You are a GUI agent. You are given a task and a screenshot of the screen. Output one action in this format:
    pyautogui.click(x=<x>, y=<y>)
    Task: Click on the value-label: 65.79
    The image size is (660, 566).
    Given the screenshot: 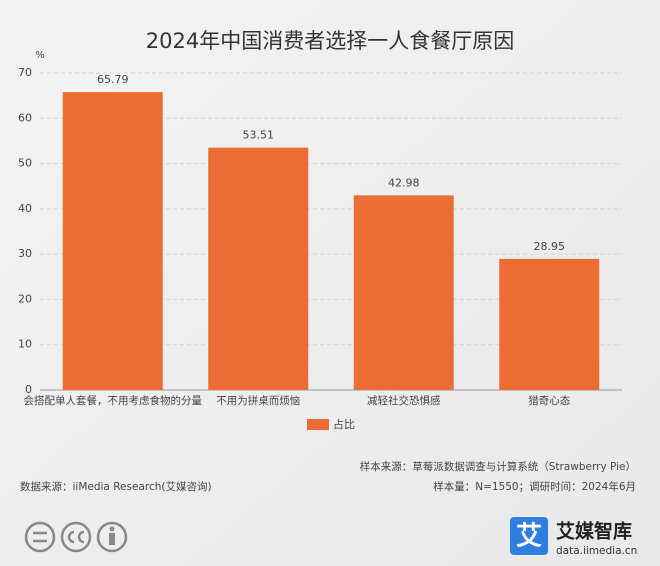 What is the action you would take?
    pyautogui.click(x=113, y=79)
    